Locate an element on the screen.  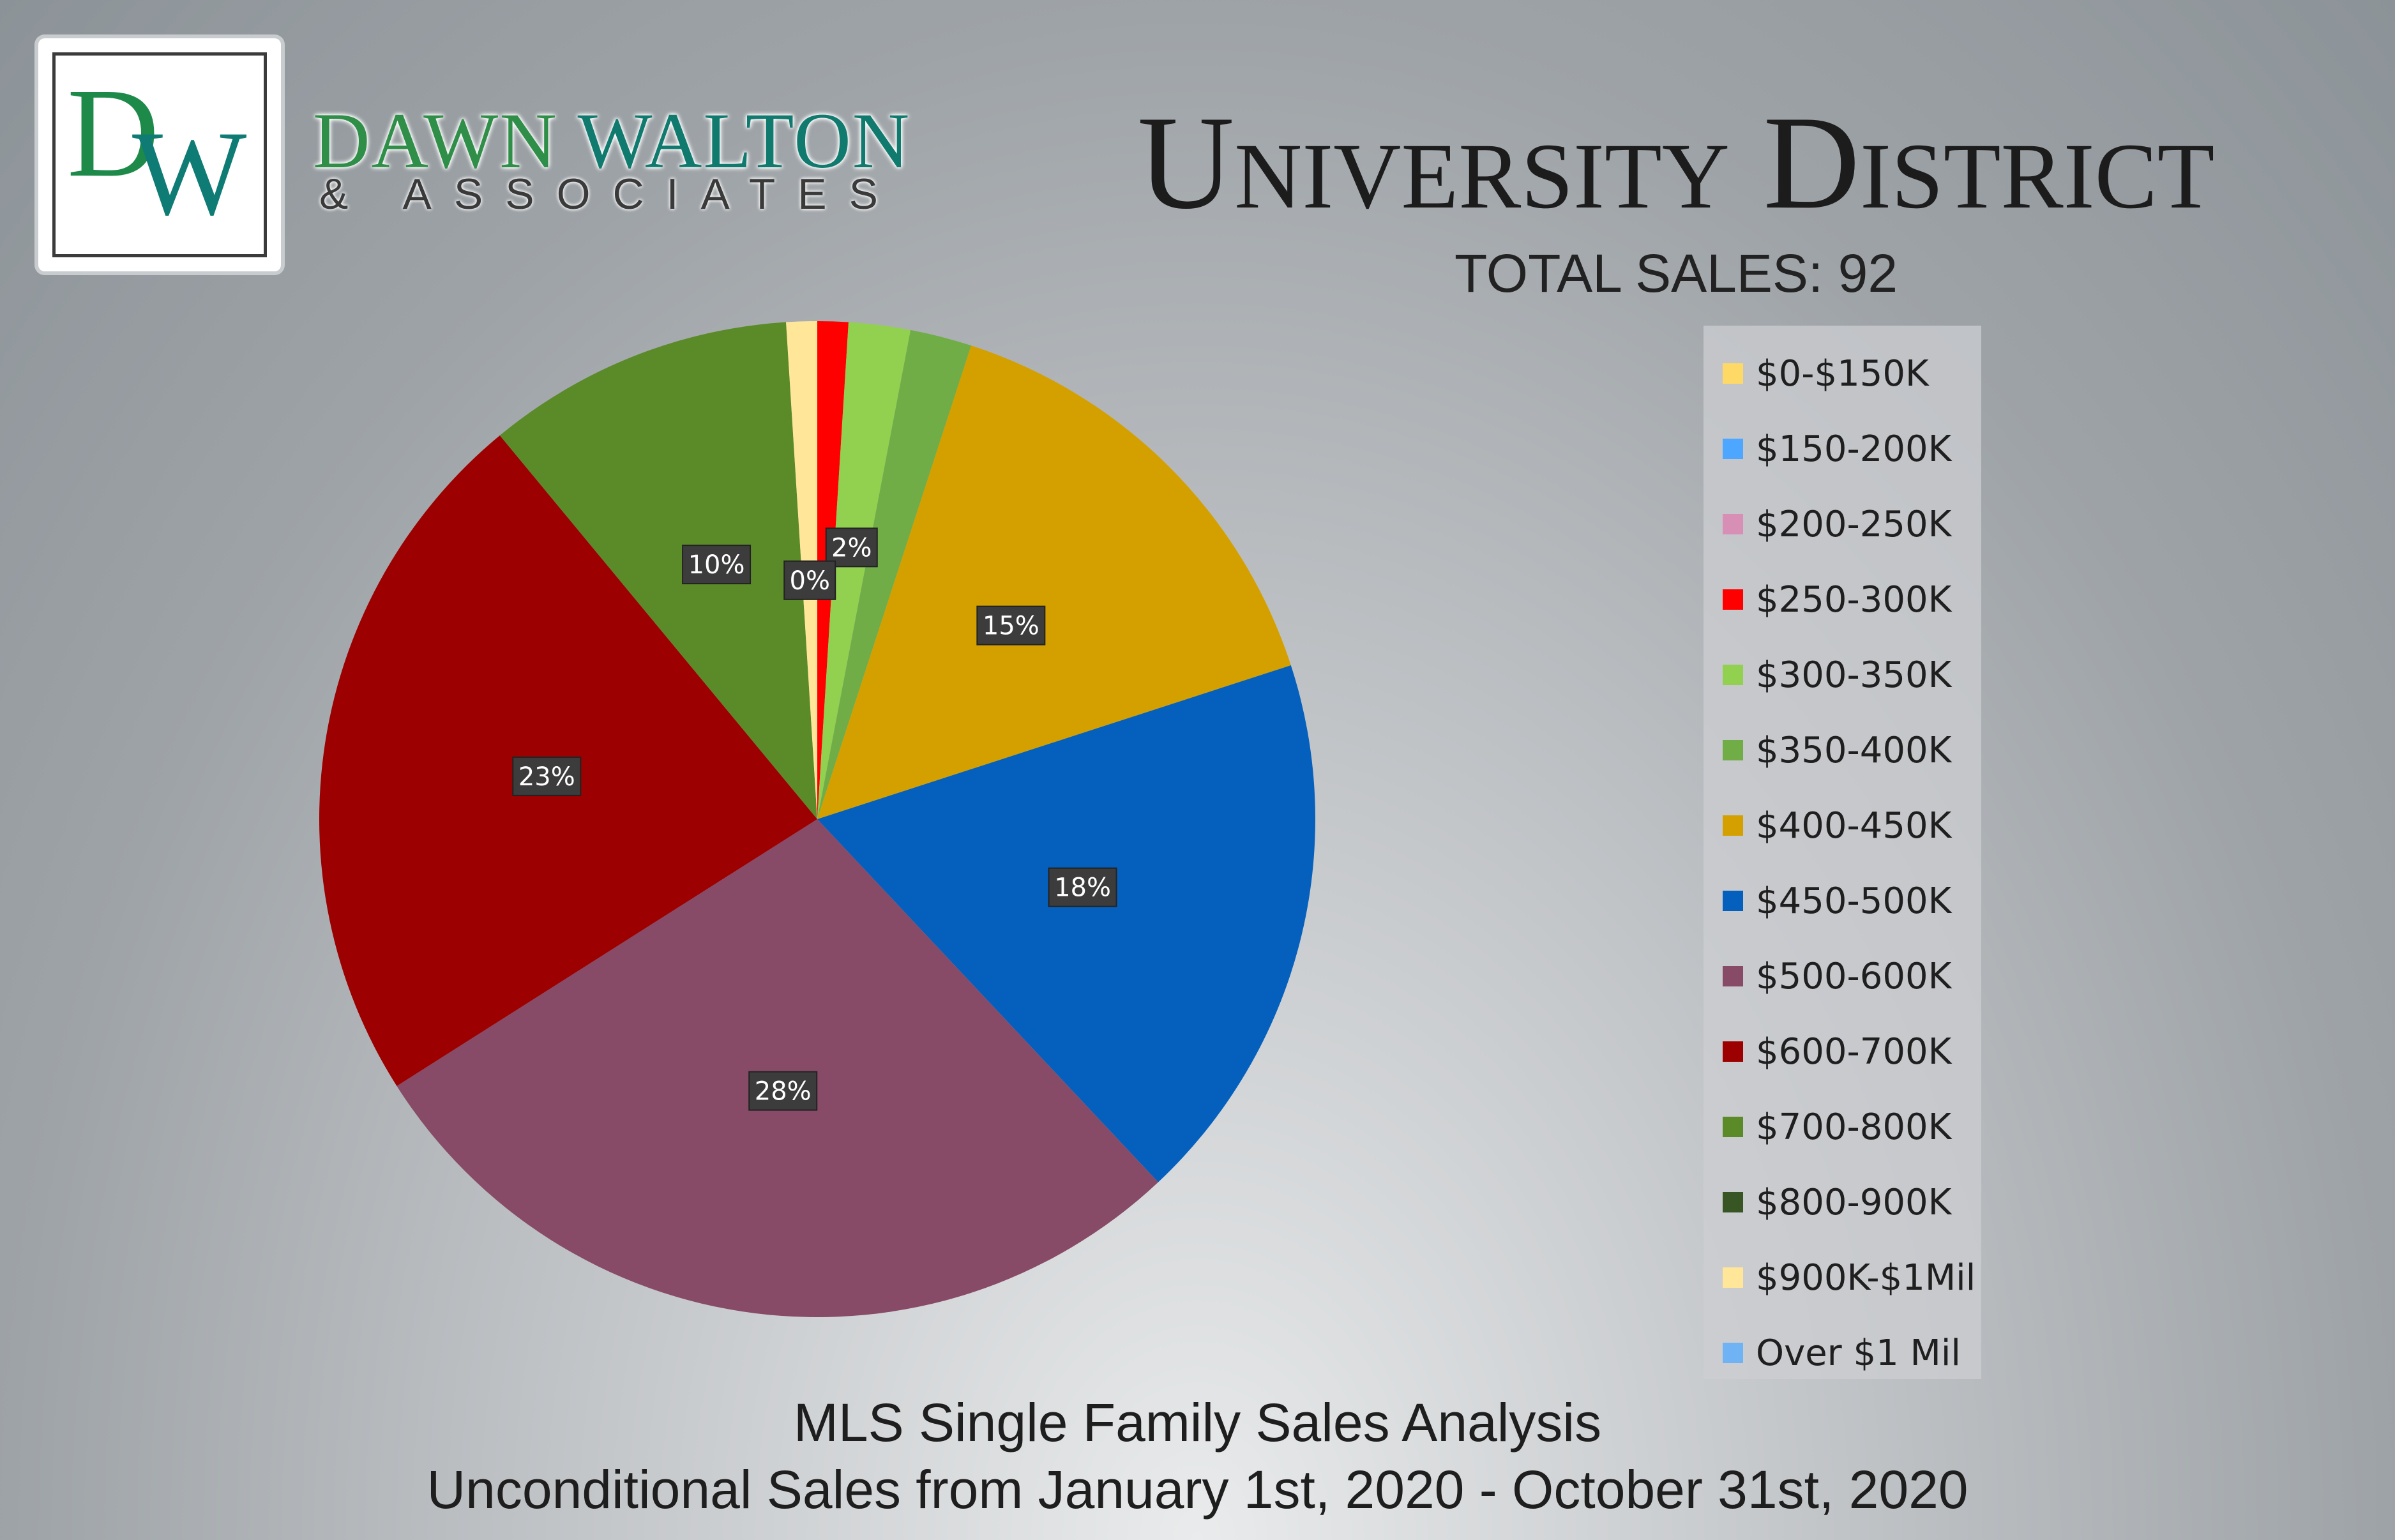
legend-item: $250-300K is located at coordinates (1837, 599).